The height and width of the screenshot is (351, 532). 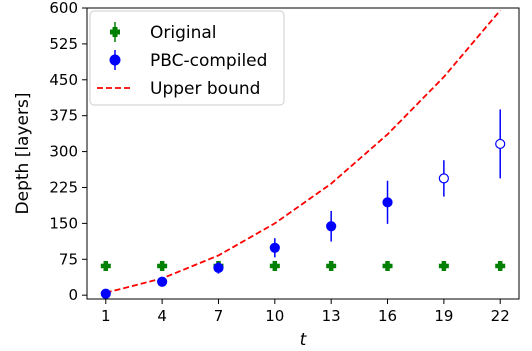 What do you see at coordinates (68, 259) in the screenshot?
I see `y-tick-label: 75` at bounding box center [68, 259].